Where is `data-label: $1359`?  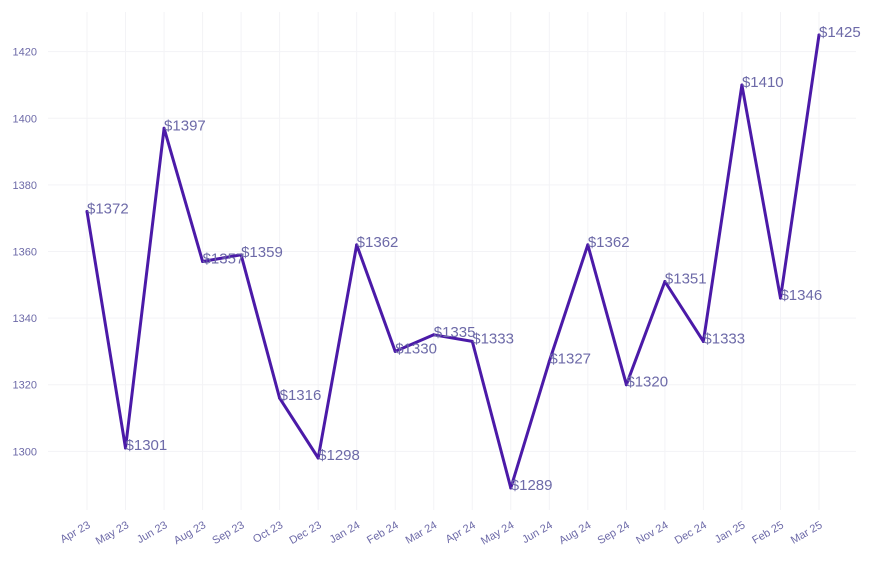
data-label: $1359 is located at coordinates (262, 252).